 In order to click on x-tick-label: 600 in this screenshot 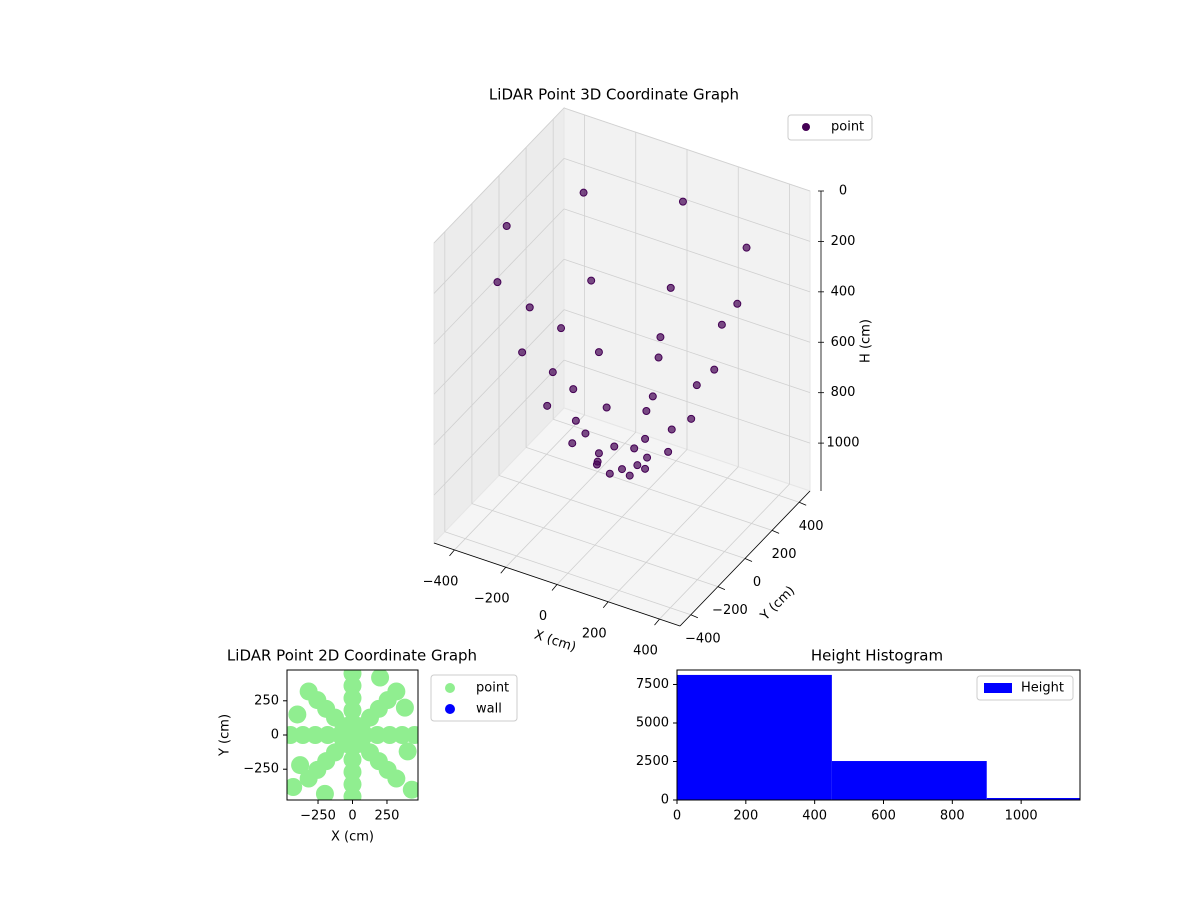, I will do `click(883, 816)`.